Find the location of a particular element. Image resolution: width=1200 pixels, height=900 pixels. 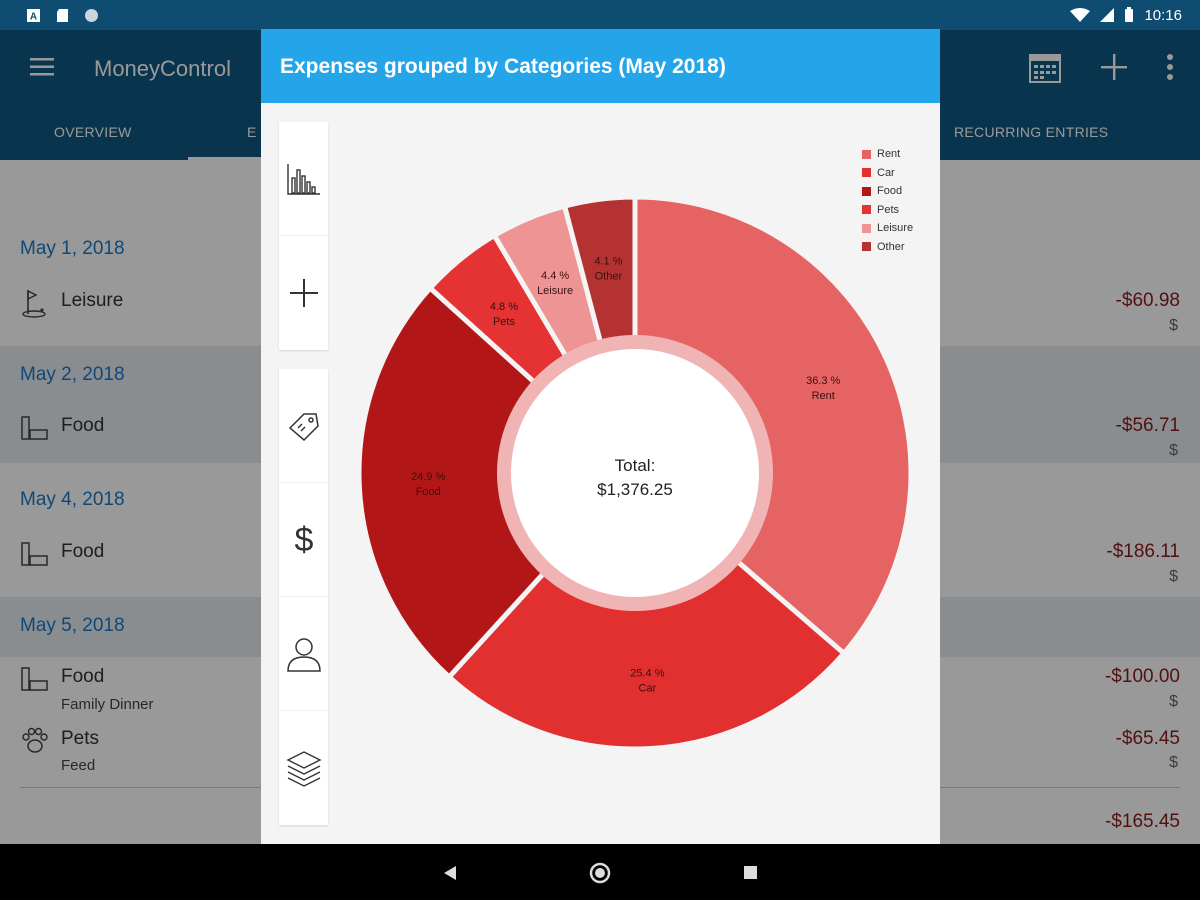

tab-recurring-entries: RECURRING ENTRIES is located at coordinates (1031, 132).